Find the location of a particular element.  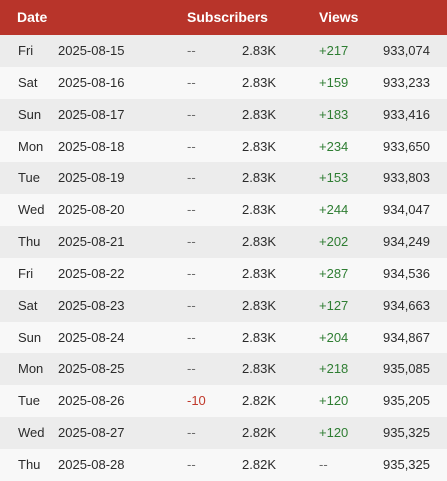

table-row: Fri 2025-08-22 -- 2.83K +287 934,536 is located at coordinates (223, 273).